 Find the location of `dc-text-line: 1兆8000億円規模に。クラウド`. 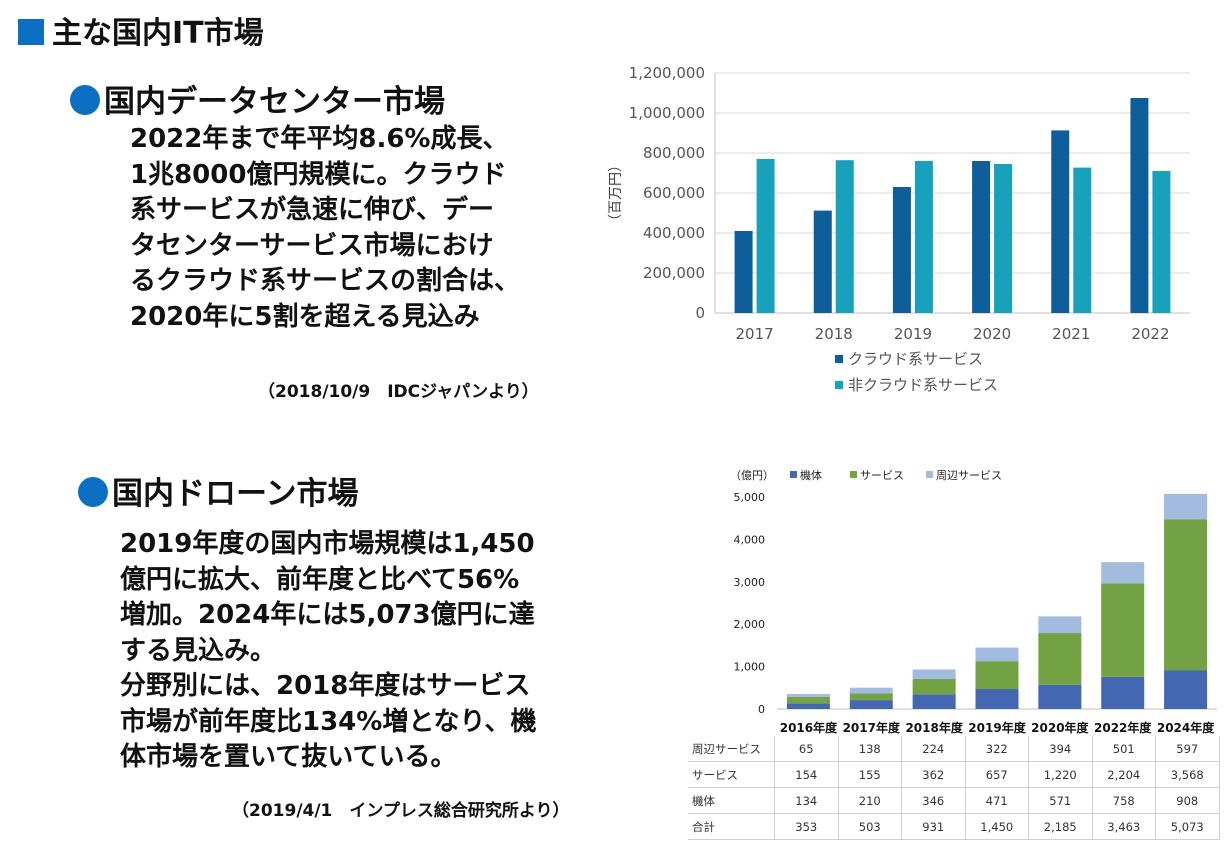

dc-text-line: 1兆8000億円規模に。クラウド is located at coordinates (318, 174).